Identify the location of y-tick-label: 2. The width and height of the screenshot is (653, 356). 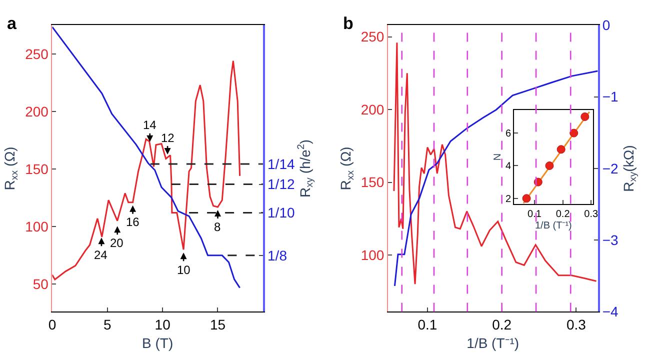
(509, 199).